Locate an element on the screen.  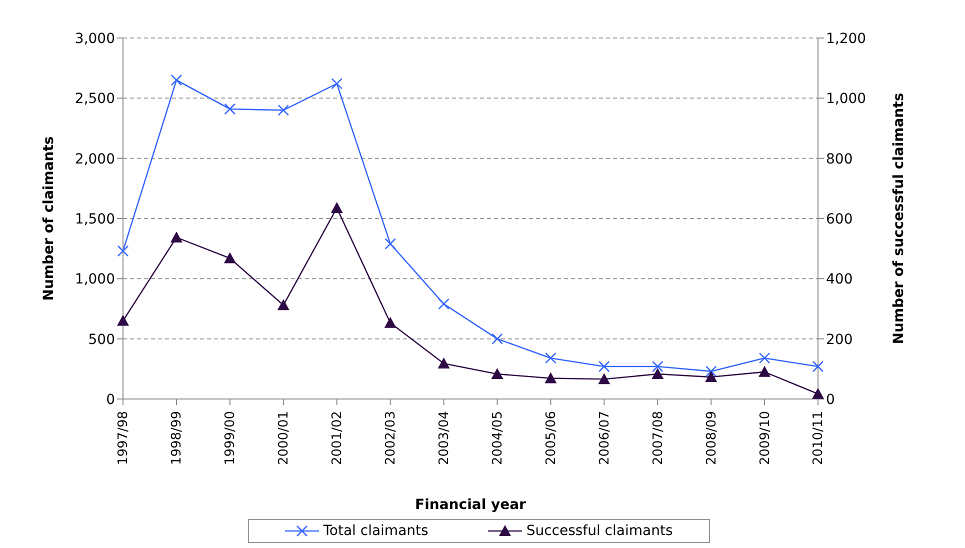
x-tick-label: 2006/07 is located at coordinates (604, 438).